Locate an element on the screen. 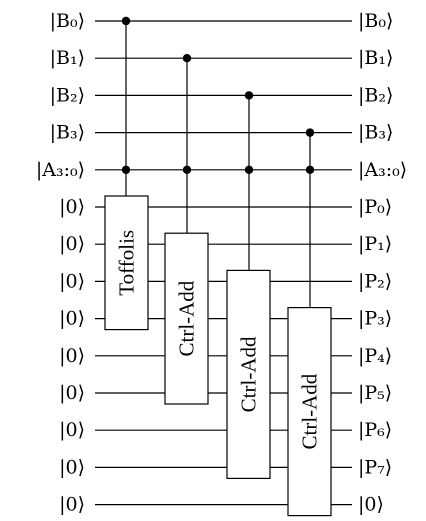 The image size is (426, 521). input-state-label: |B₂⟩ is located at coordinates (67, 95).